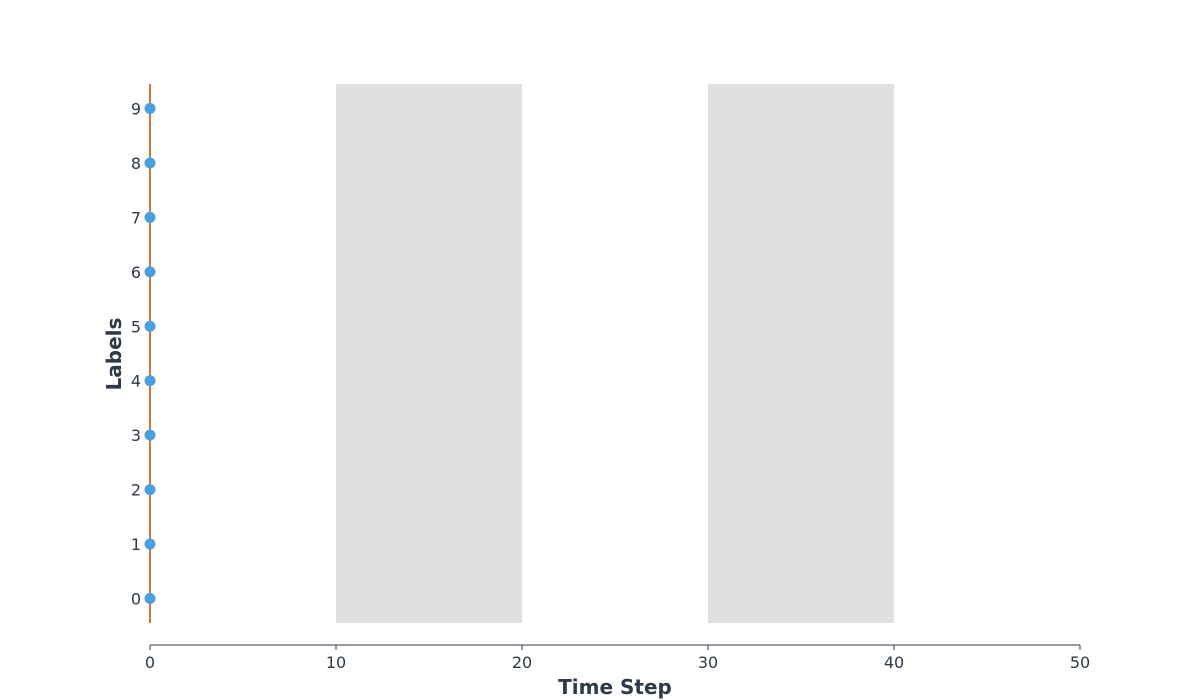 The width and height of the screenshot is (1200, 700). What do you see at coordinates (617, 658) in the screenshot?
I see `x-ticks: 0 10 20 30 40 50` at bounding box center [617, 658].